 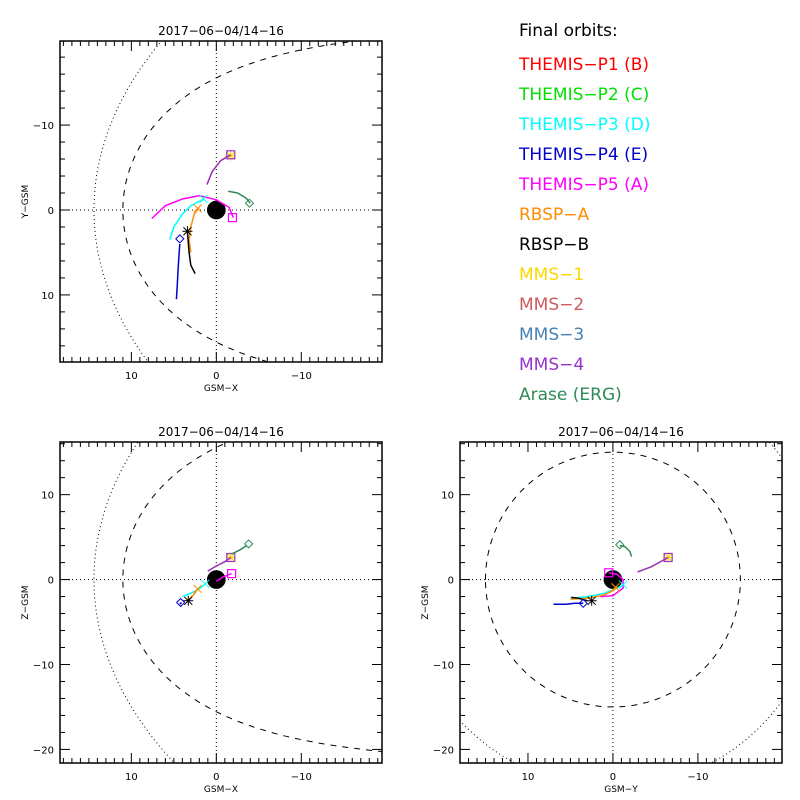 I want to click on legend-entry: MMS−3, so click(x=551, y=335).